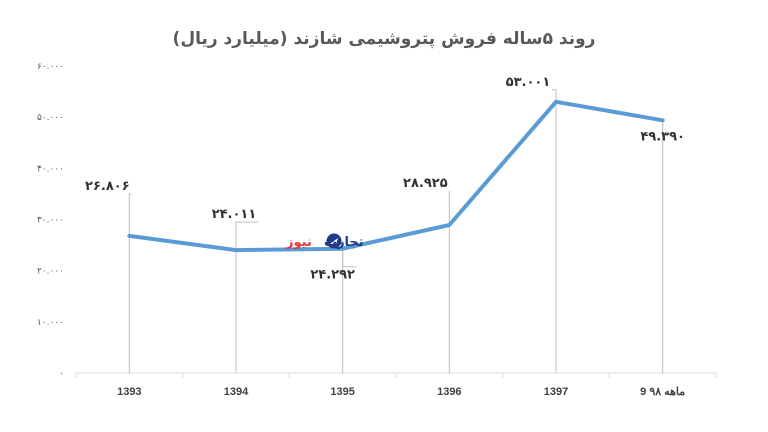 The height and width of the screenshot is (432, 768). I want to click on y-tick-label: ۶۰.۰۰۰, so click(50, 67).